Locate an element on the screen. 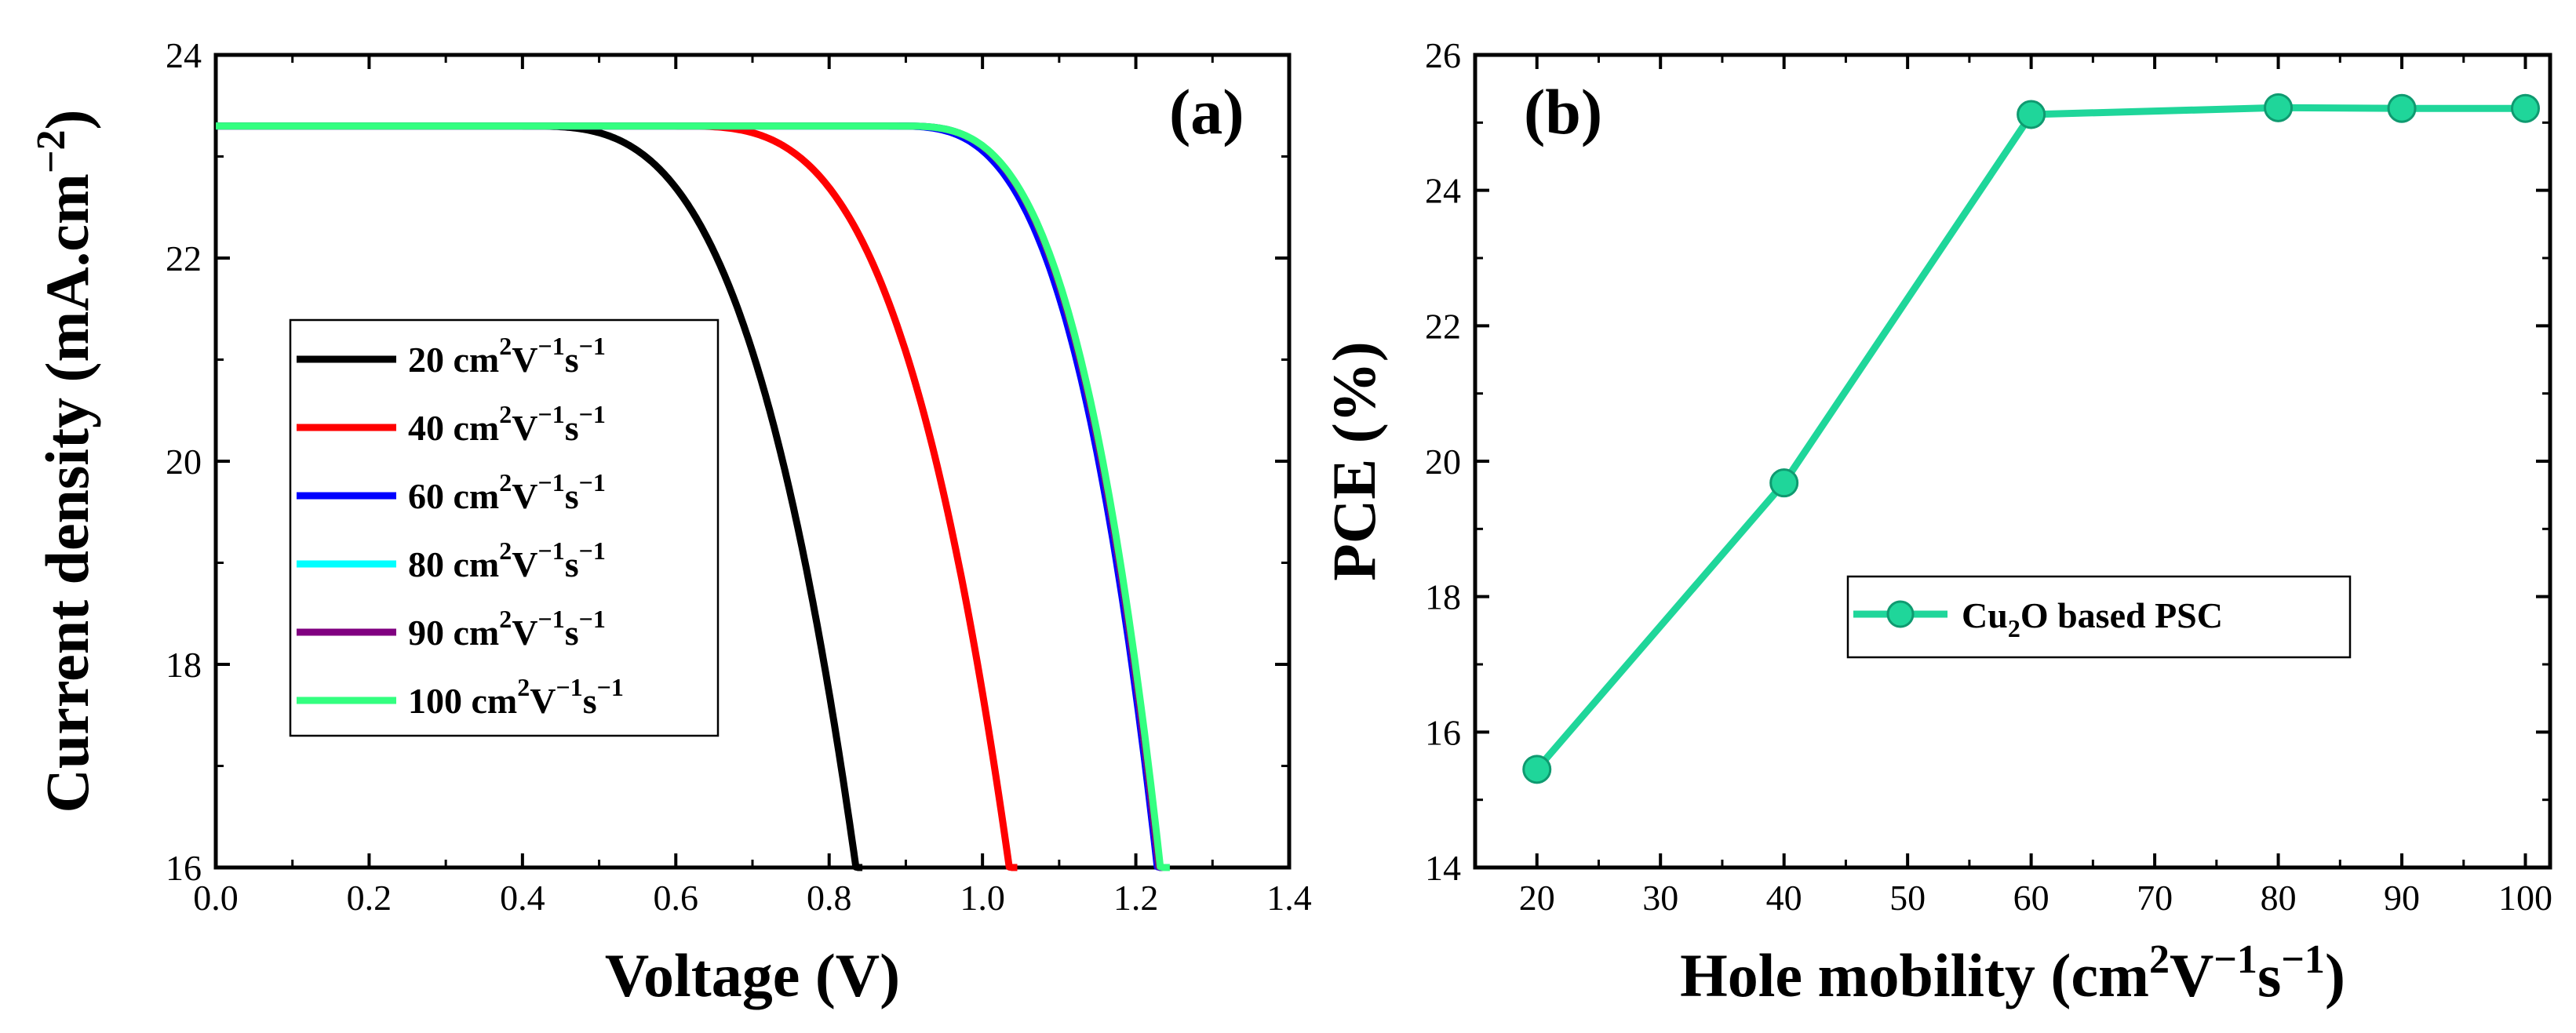 The height and width of the screenshot is (1033, 2576). panel-a-xtick-label-0: 0.0 is located at coordinates (216, 898).